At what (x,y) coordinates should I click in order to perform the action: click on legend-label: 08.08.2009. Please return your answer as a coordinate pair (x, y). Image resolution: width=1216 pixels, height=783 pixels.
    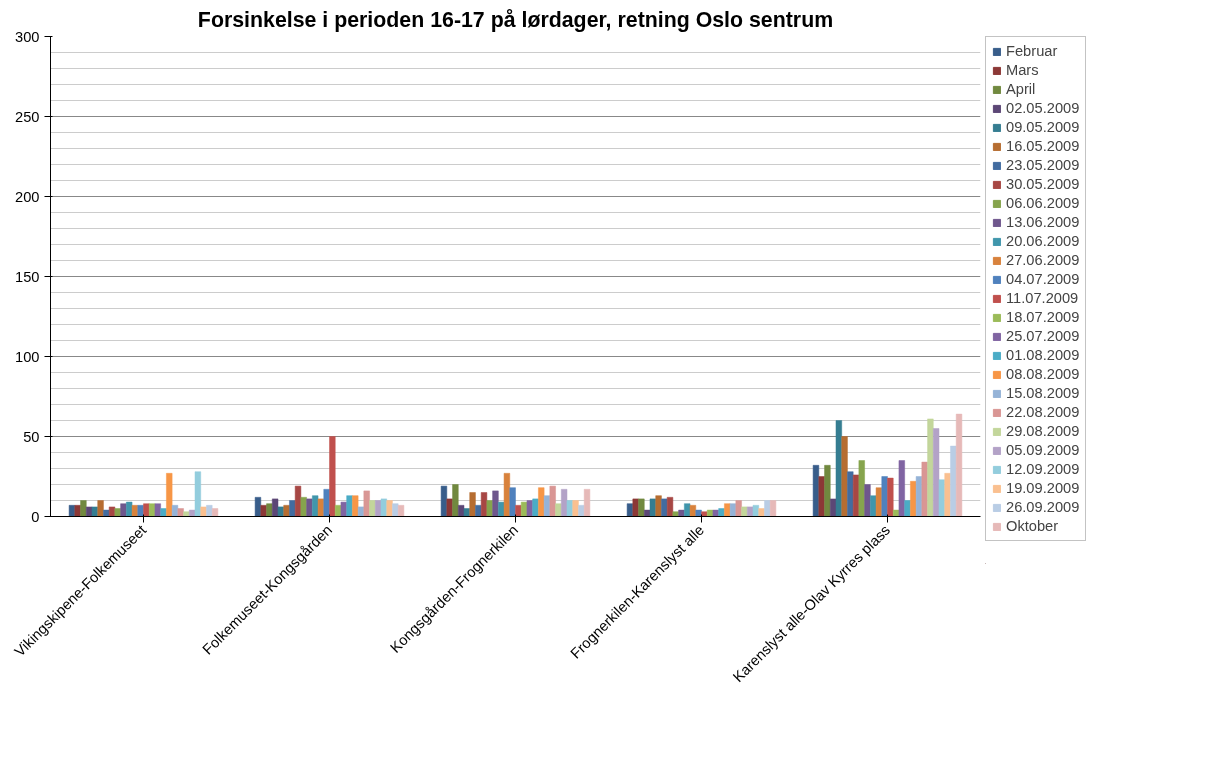
    Looking at the image, I should click on (1043, 374).